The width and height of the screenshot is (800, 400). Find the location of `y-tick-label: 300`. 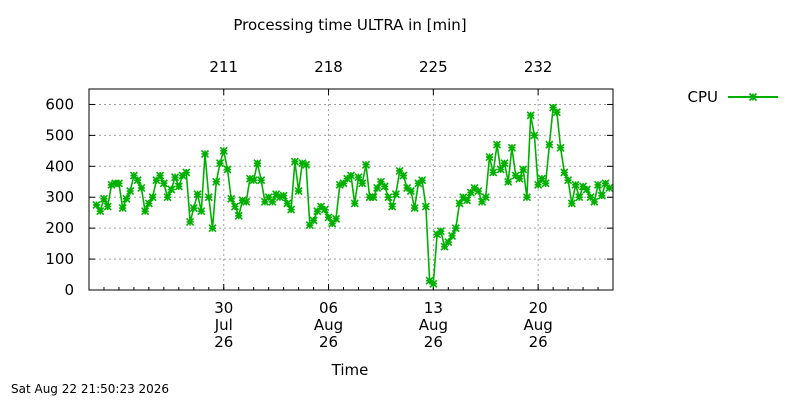

y-tick-label: 300 is located at coordinates (59, 197).